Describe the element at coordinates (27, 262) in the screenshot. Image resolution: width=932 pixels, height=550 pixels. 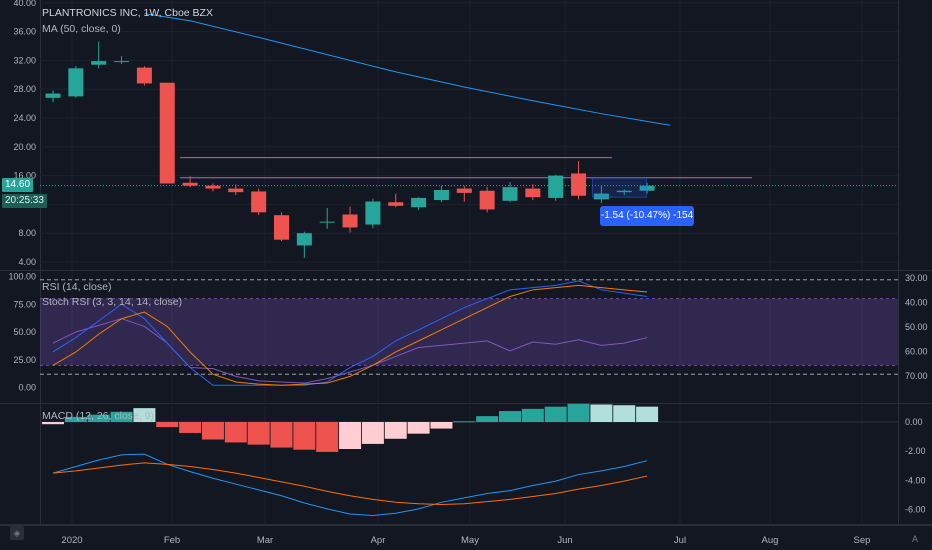
I see `price-axis-tick-label: 4.00` at that location.